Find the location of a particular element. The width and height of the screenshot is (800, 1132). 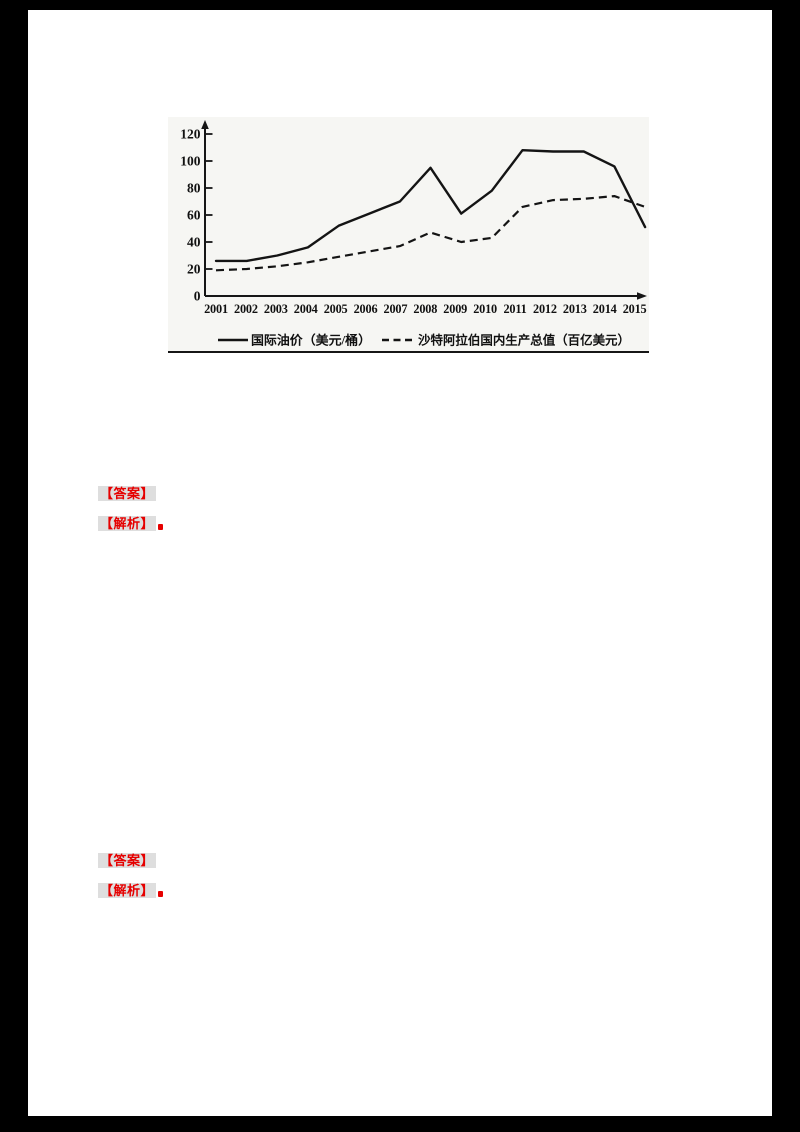

x-tick-label: 2013 is located at coordinates (575, 309).